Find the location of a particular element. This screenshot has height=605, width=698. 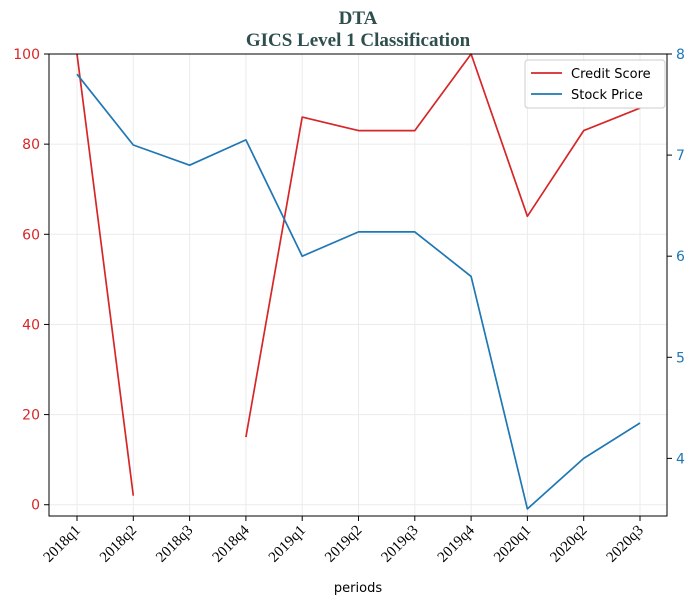

chart-subtitle: GICS Level 1 Classification is located at coordinates (358, 40).